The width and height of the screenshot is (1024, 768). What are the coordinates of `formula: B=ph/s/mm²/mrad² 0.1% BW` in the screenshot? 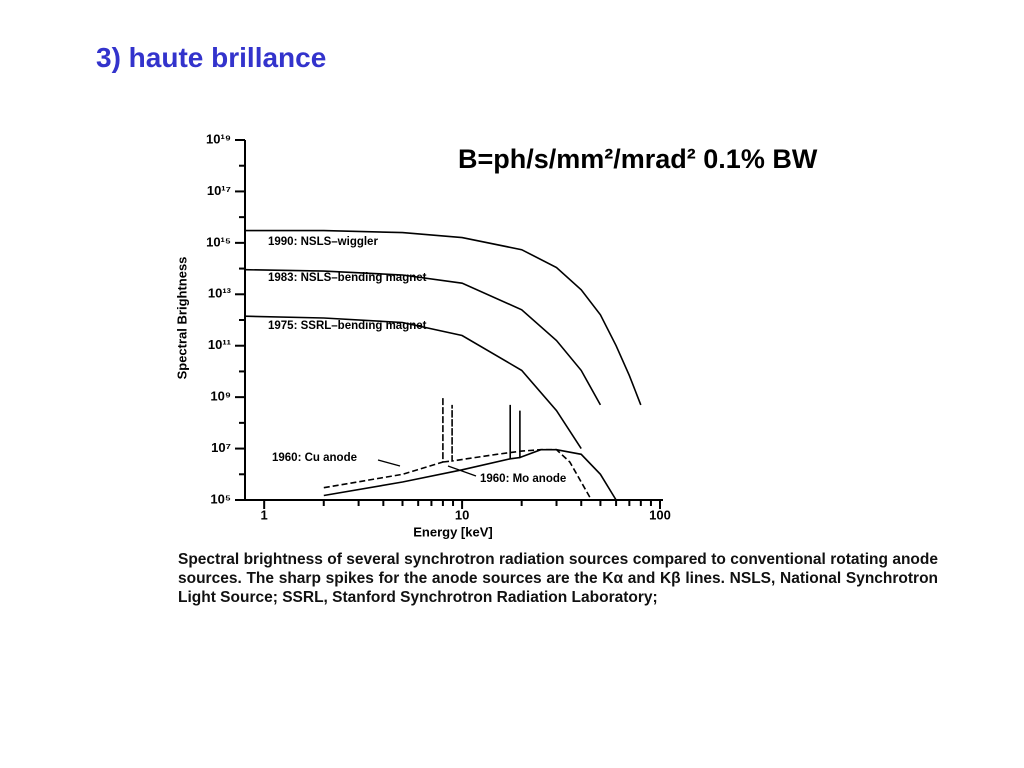 It's located at (638, 159).